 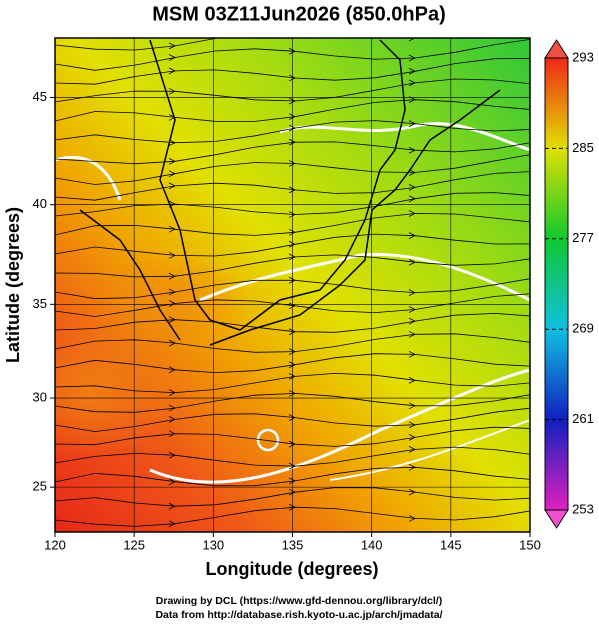 I want to click on x-tick-label: 130, so click(x=213, y=544).